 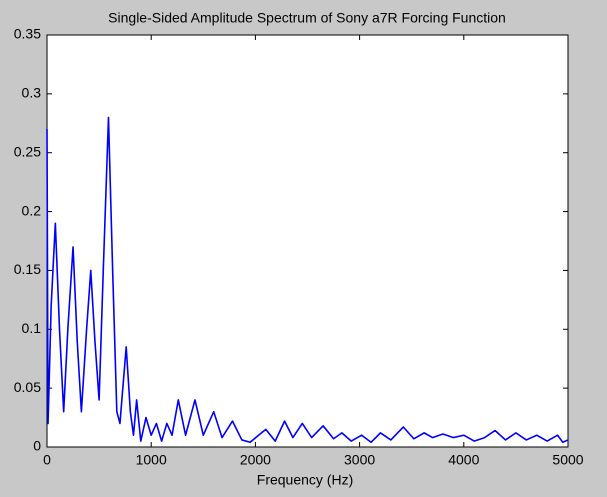 What do you see at coordinates (32, 328) in the screenshot?
I see `y-tick-label: 0.1` at bounding box center [32, 328].